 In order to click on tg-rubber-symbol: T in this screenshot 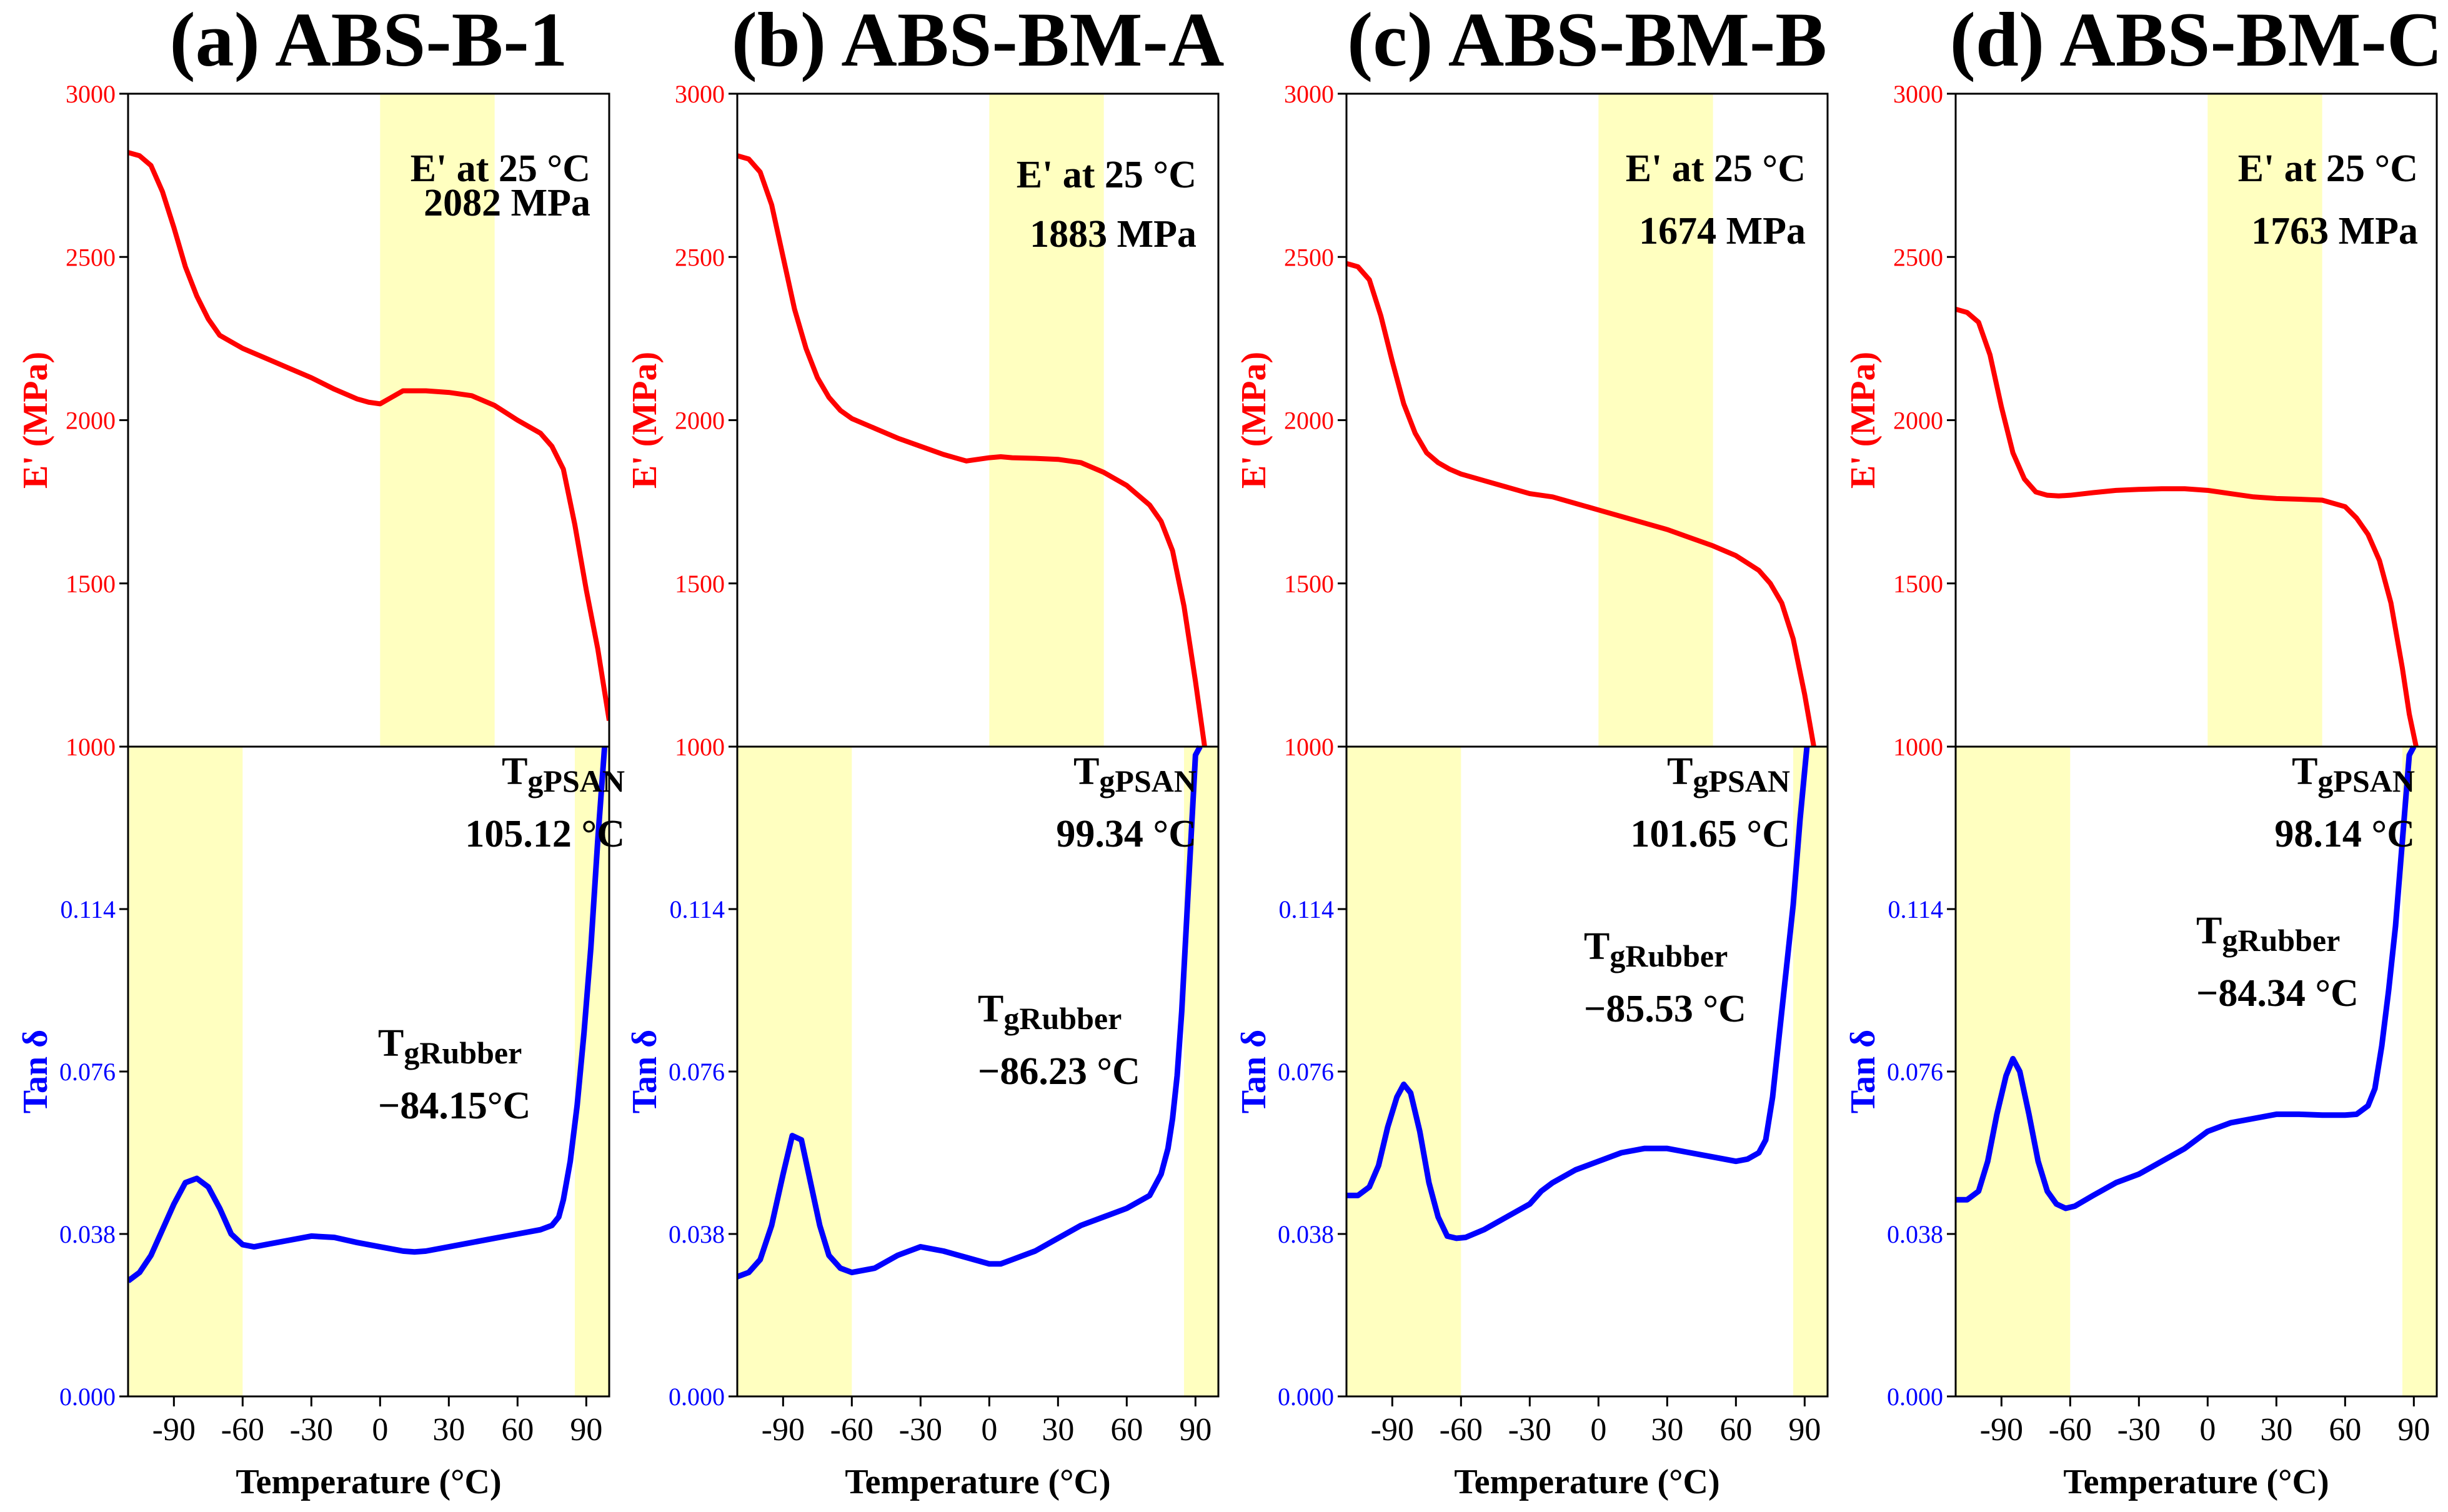, I will do `click(2209, 931)`.